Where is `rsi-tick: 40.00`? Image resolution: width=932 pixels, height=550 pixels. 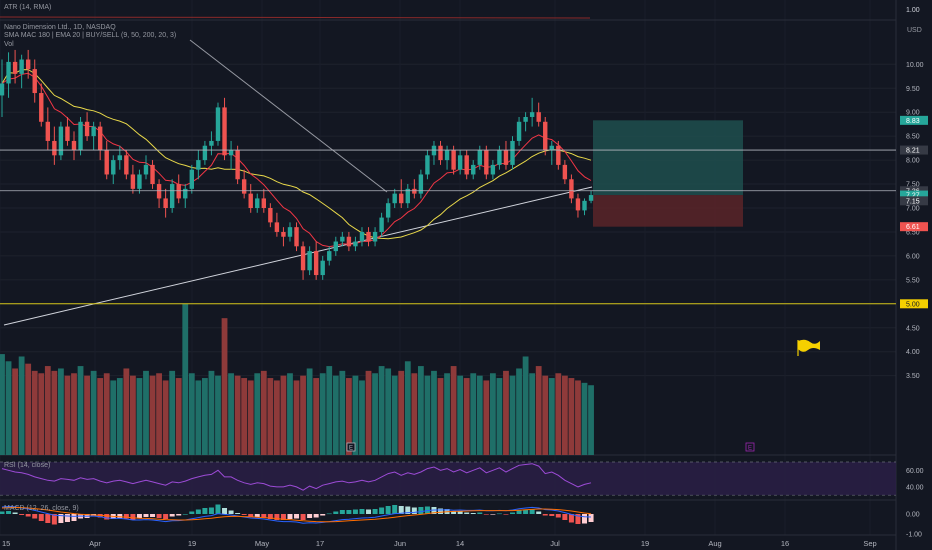
rsi-tick: 40.00 is located at coordinates (915, 487).